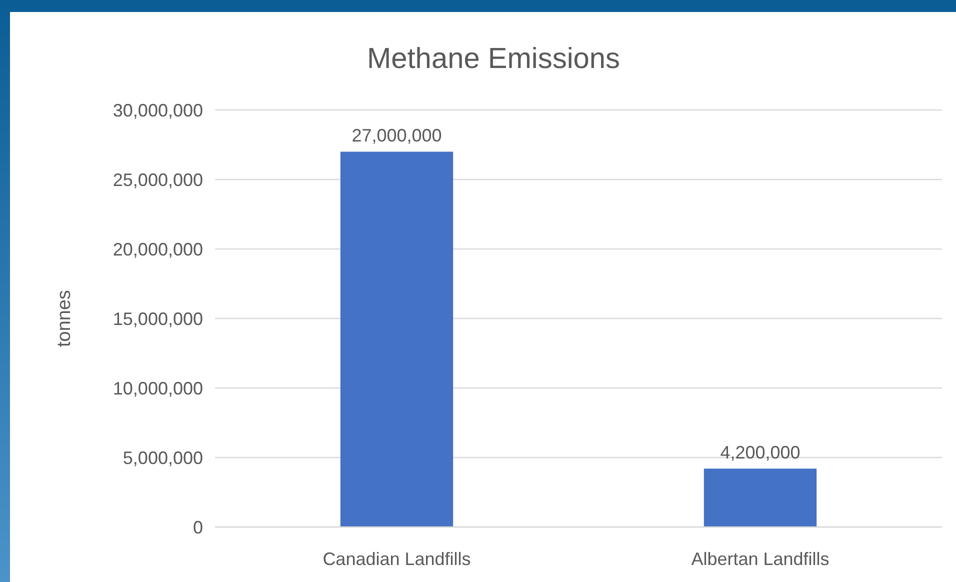  I want to click on y-tick-label: 15,000,000, so click(157, 318).